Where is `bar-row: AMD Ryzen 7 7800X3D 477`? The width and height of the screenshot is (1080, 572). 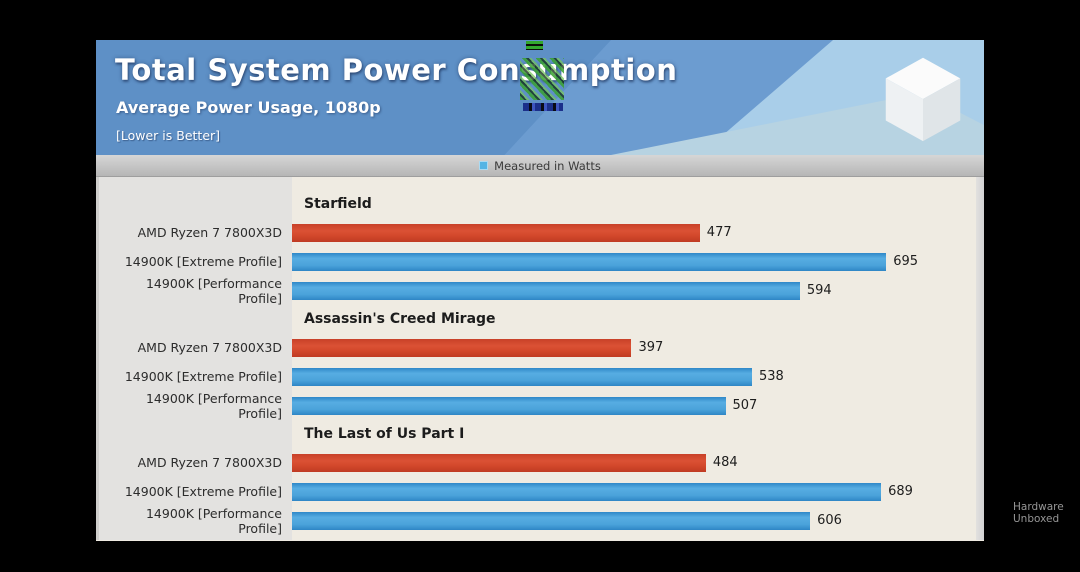
bar-row: AMD Ryzen 7 7800X3D 477 is located at coordinates (541, 232).